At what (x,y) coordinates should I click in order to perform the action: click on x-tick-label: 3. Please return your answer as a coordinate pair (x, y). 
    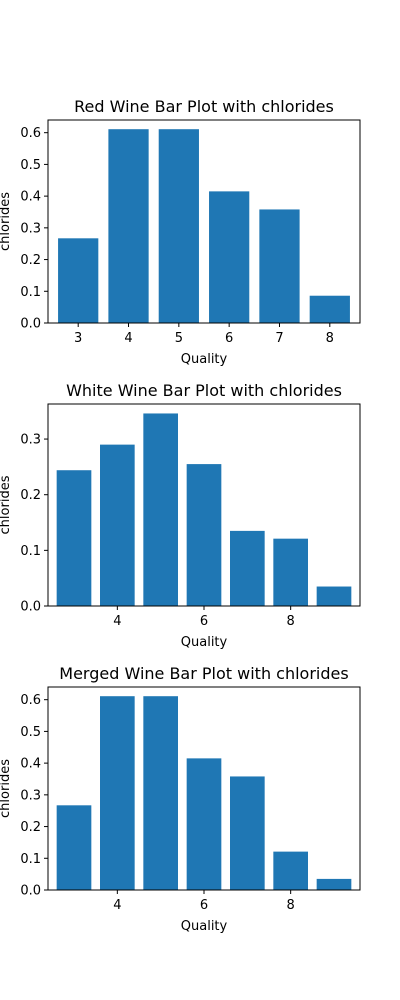
    Looking at the image, I should click on (78, 338).